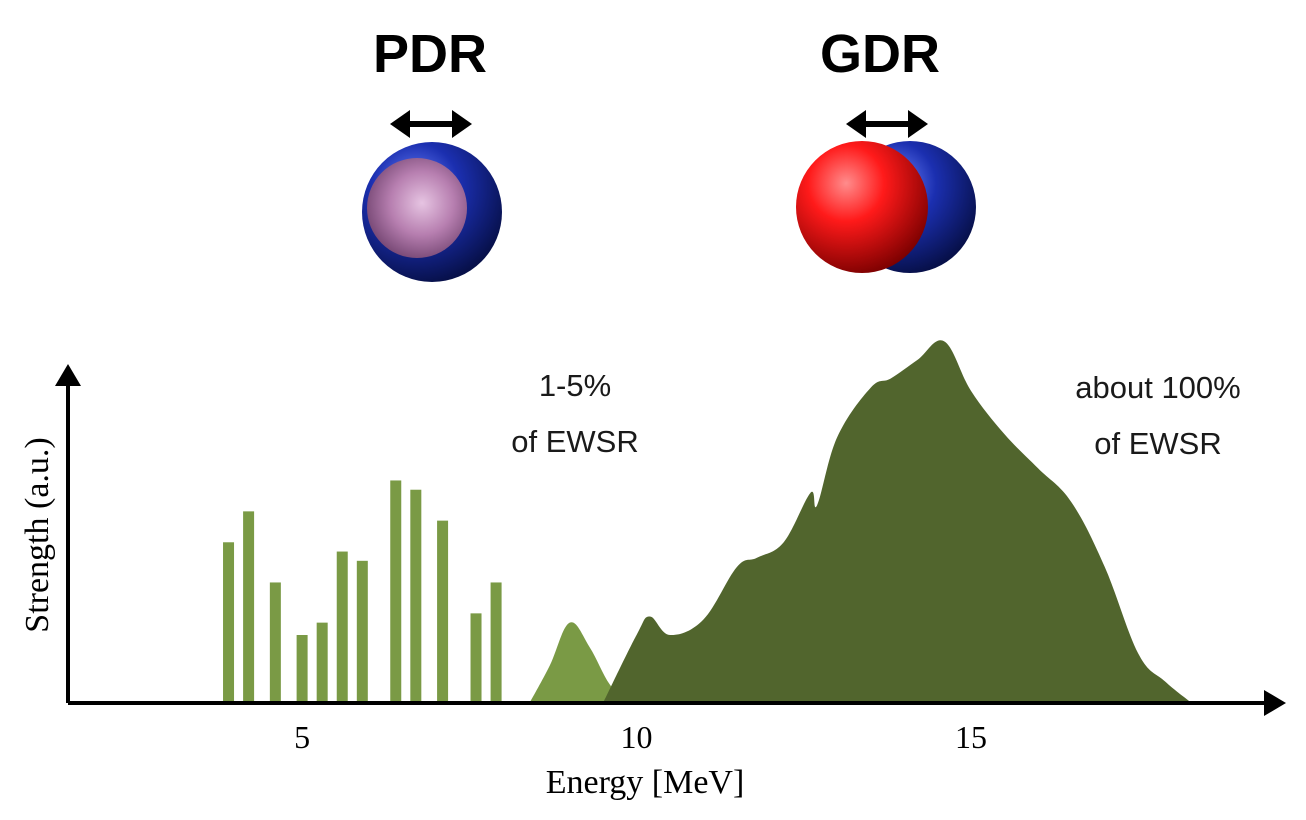  What do you see at coordinates (971, 737) in the screenshot?
I see `x-tick-label-15: 15` at bounding box center [971, 737].